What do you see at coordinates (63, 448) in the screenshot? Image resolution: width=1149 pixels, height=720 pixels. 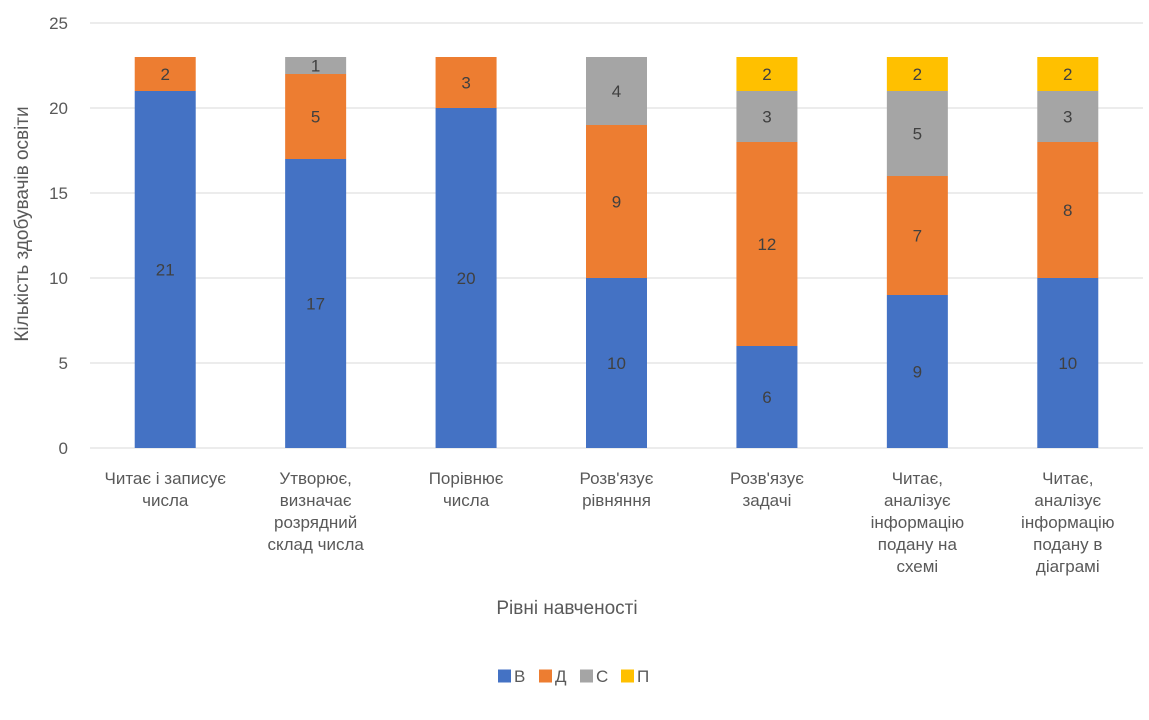 I see `y-tick-label: 0` at bounding box center [63, 448].